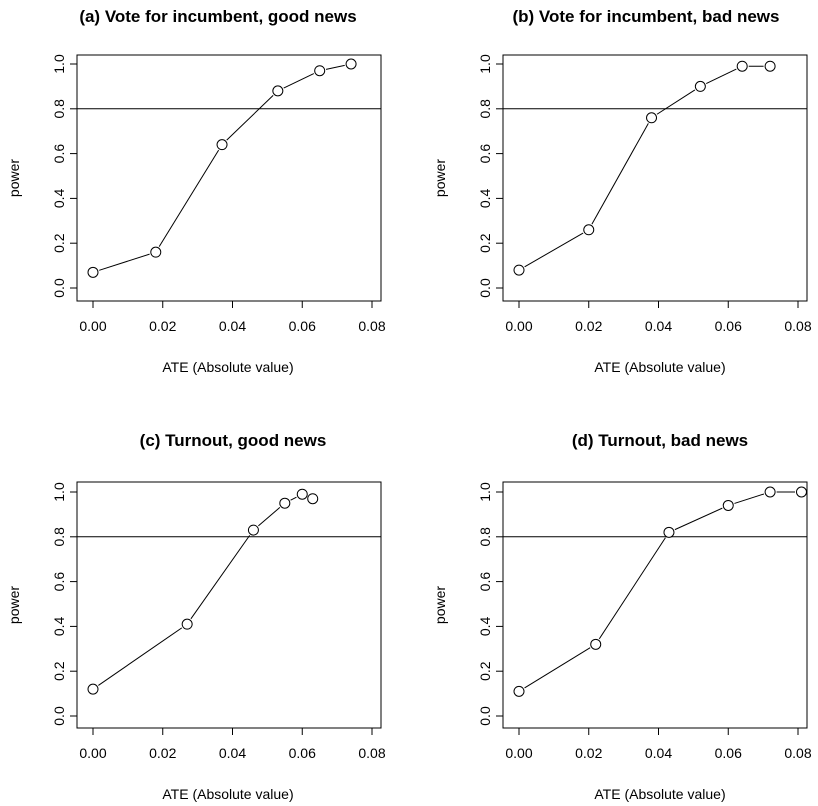 This screenshot has height=806, width=818. What do you see at coordinates (59, 537) in the screenshot?
I see `panel-c-y-tick-label: 0.8` at bounding box center [59, 537].